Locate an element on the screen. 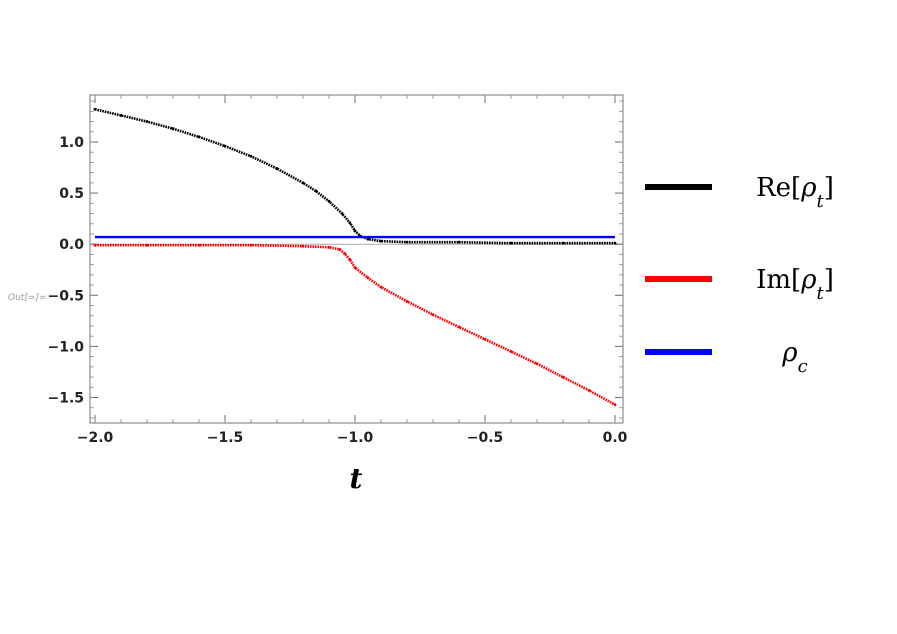 The width and height of the screenshot is (897, 634). x-tick-label: −2.0 is located at coordinates (95, 438).